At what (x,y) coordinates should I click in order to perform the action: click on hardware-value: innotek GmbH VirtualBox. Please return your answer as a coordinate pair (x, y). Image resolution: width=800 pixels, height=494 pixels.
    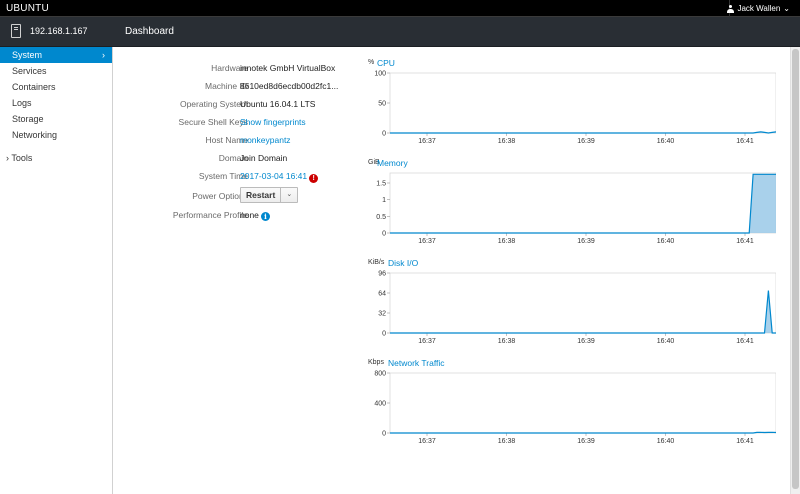
    Looking at the image, I should click on (288, 68).